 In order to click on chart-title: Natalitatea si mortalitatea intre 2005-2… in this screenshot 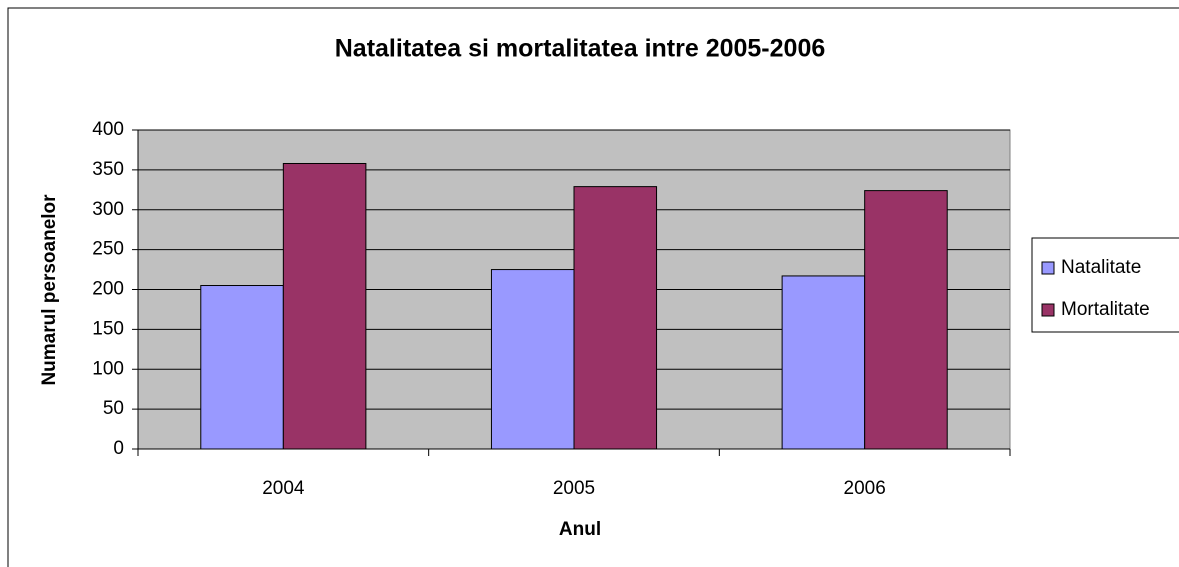, I will do `click(580, 49)`.